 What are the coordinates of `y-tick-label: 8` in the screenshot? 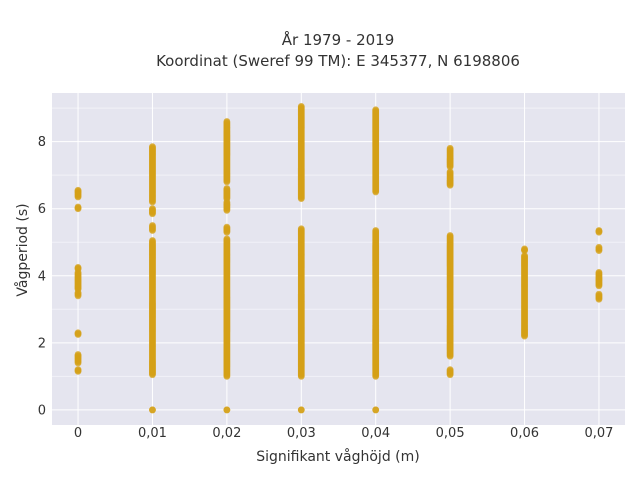 It's located at (42, 142).